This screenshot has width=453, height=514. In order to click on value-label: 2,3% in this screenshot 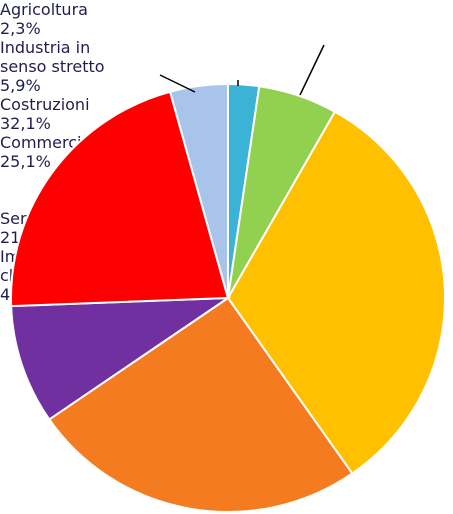, I will do `click(20, 28)`.